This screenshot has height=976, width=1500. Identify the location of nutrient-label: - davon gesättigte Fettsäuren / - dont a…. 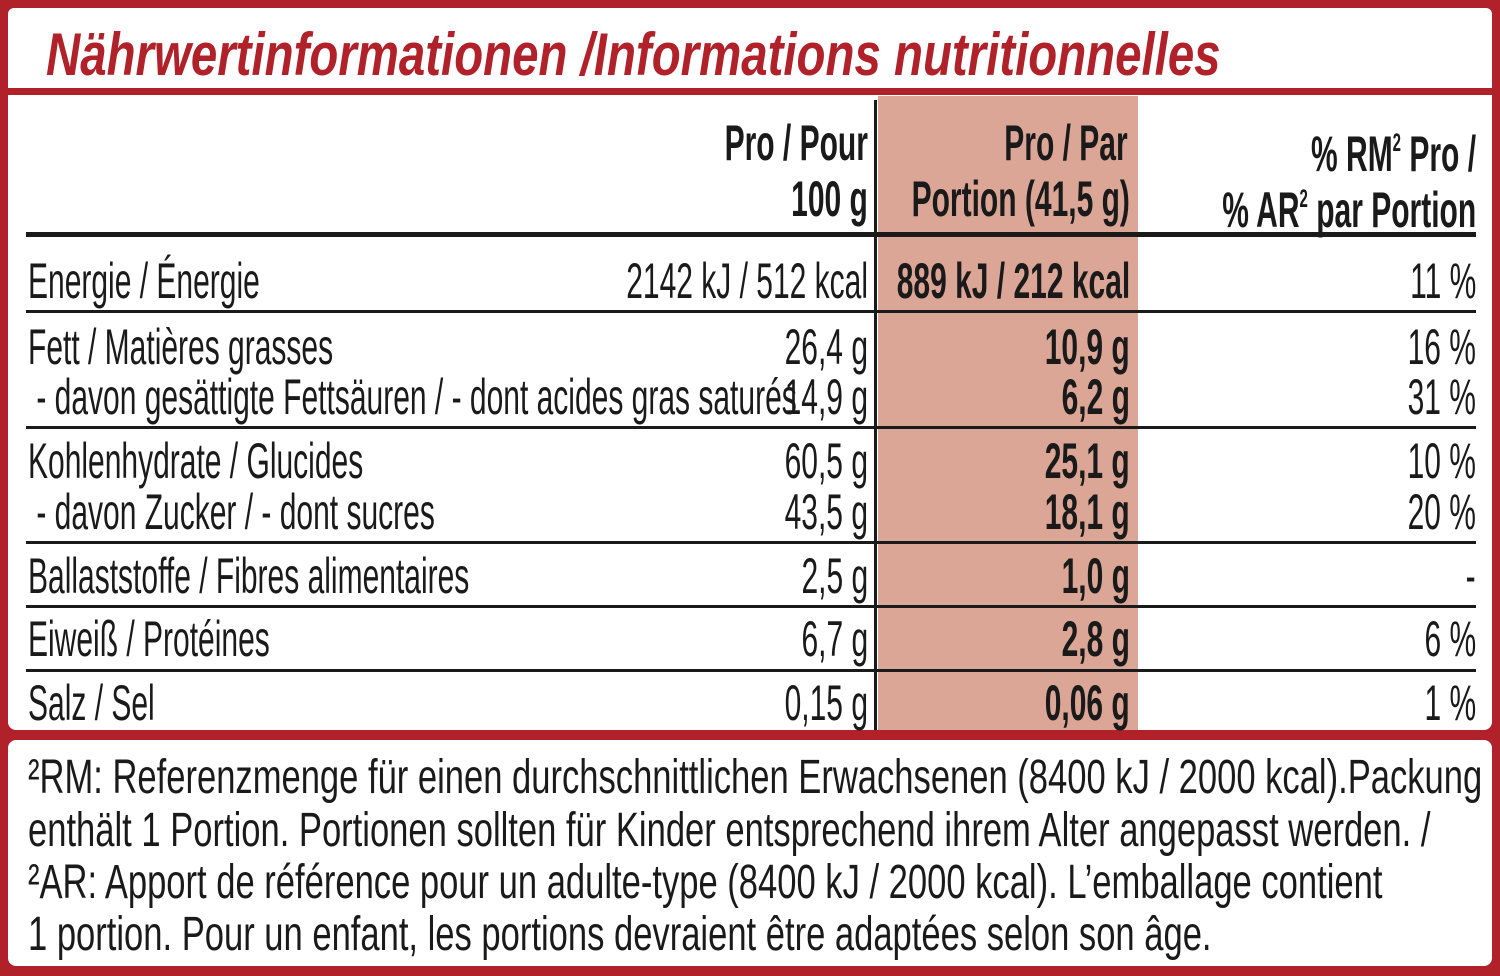
(412, 397).